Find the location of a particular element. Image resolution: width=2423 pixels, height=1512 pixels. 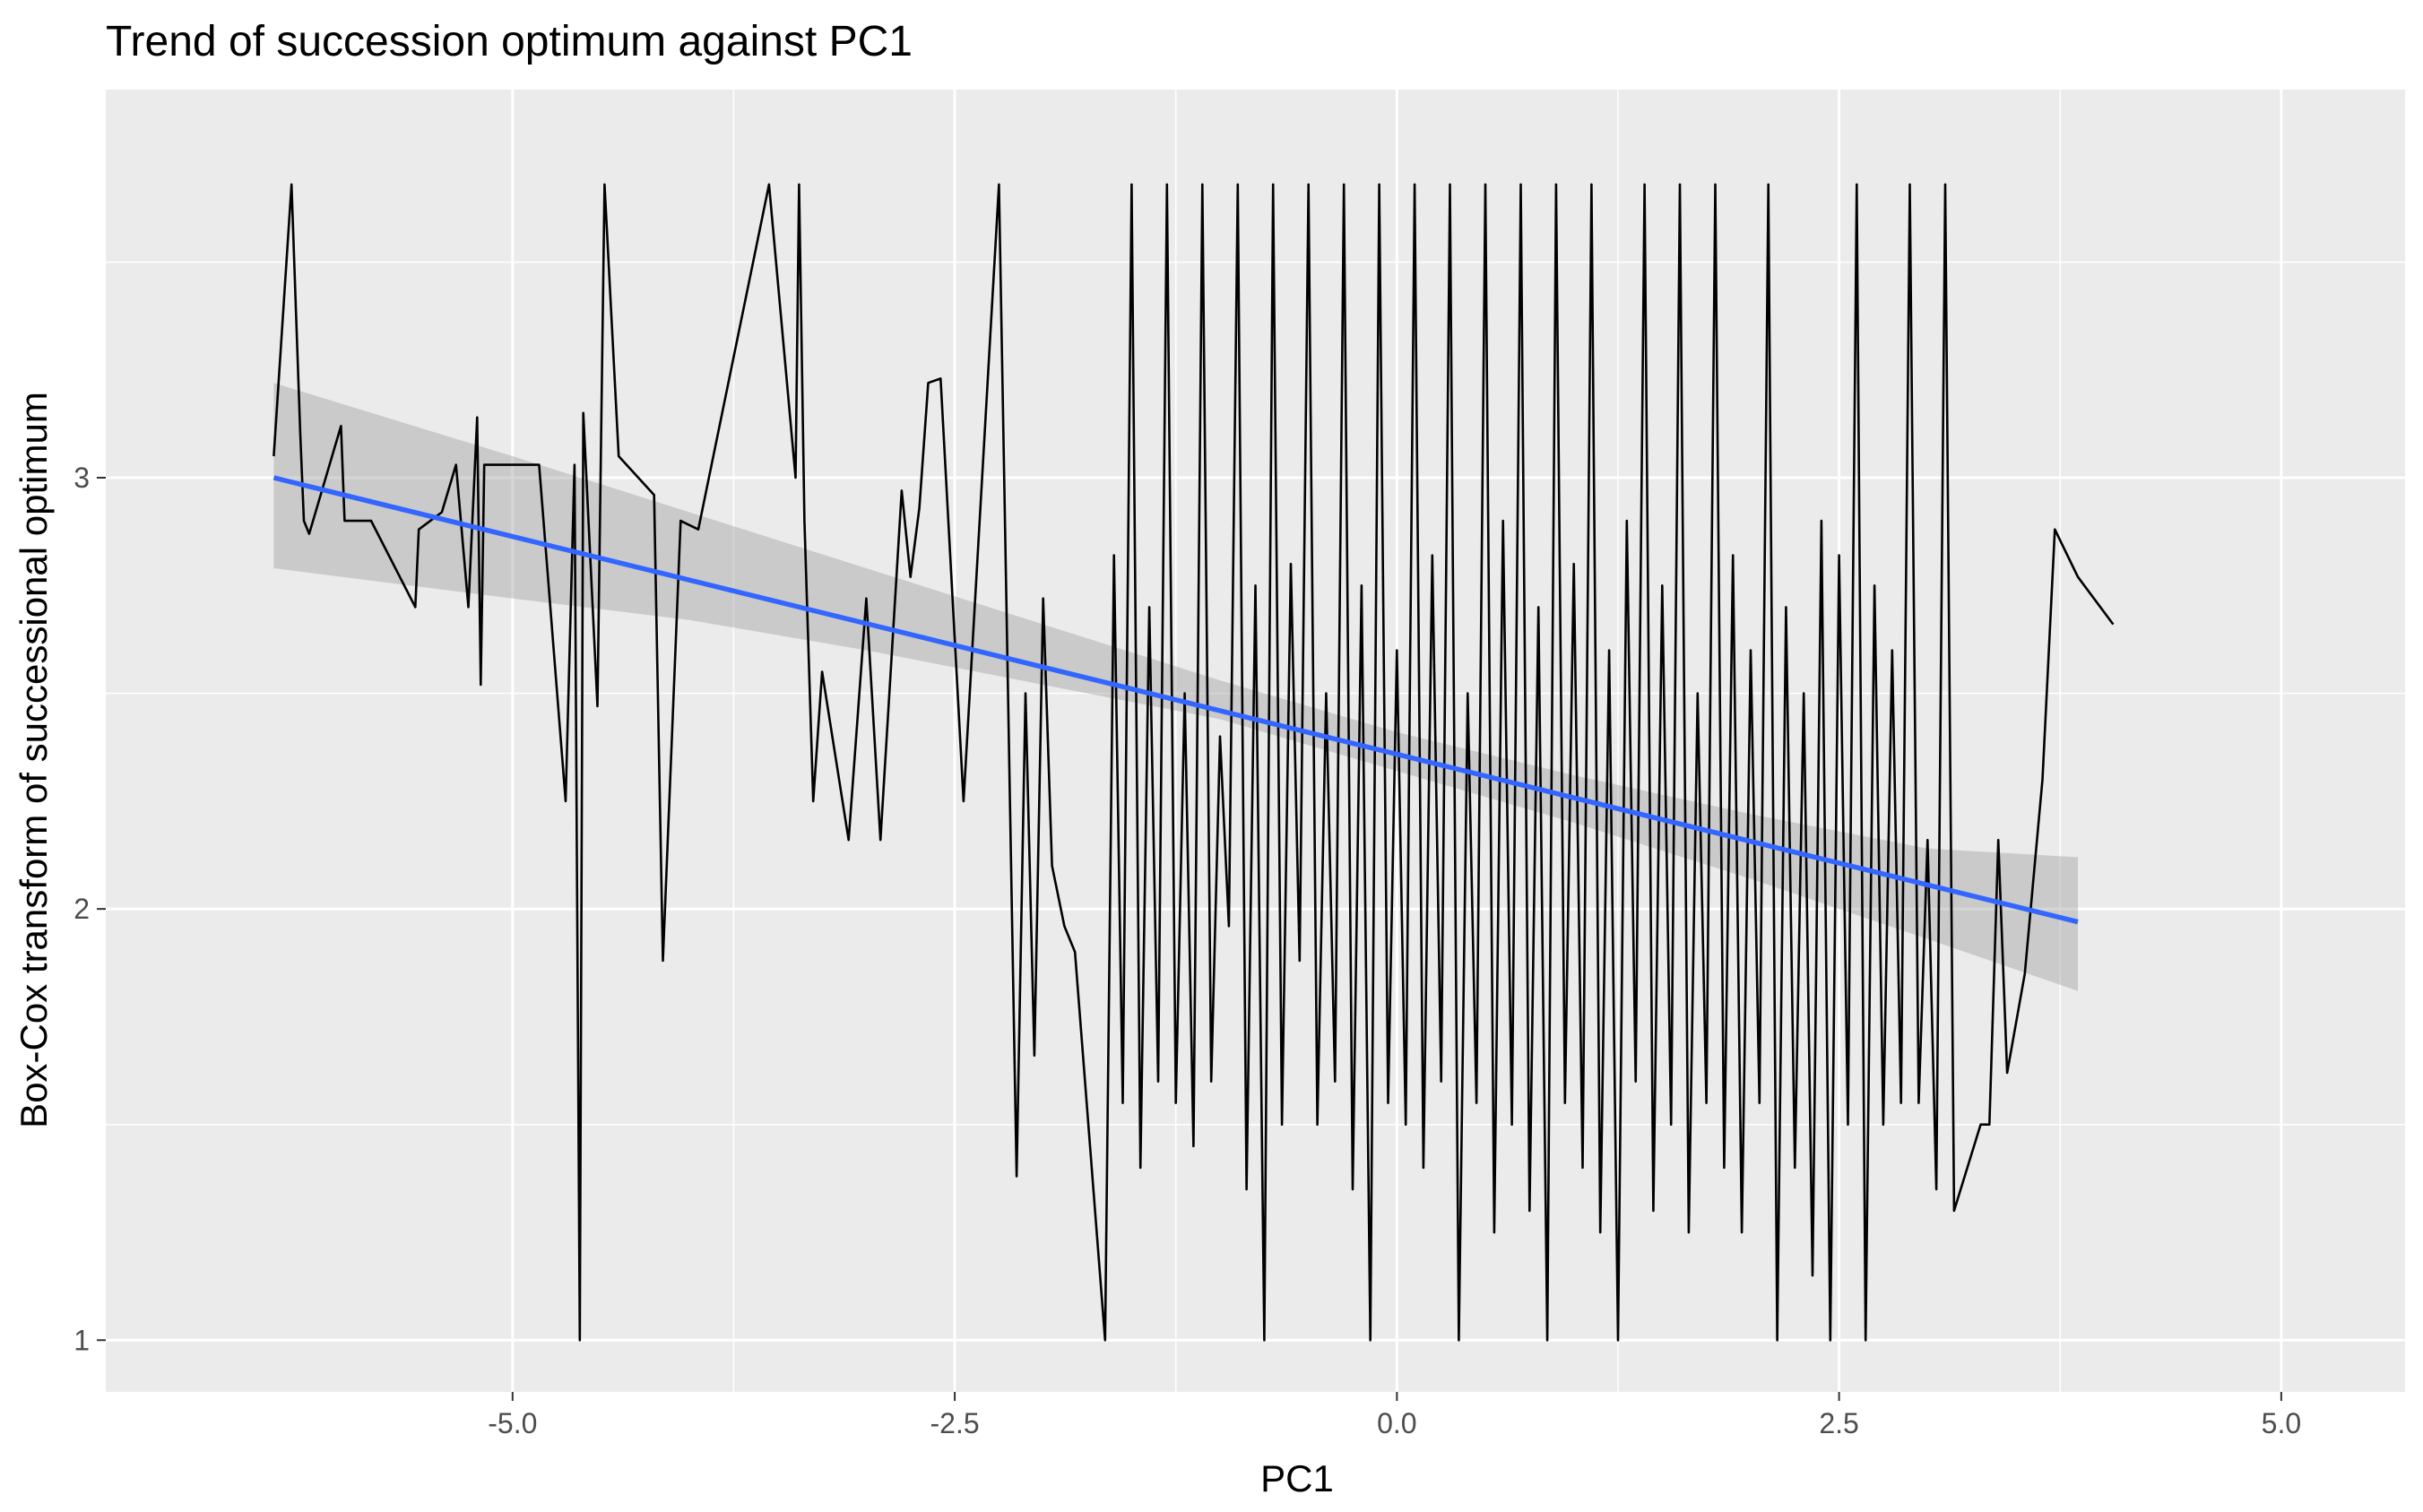

x-tick-label: 5.0 is located at coordinates (2281, 1423).